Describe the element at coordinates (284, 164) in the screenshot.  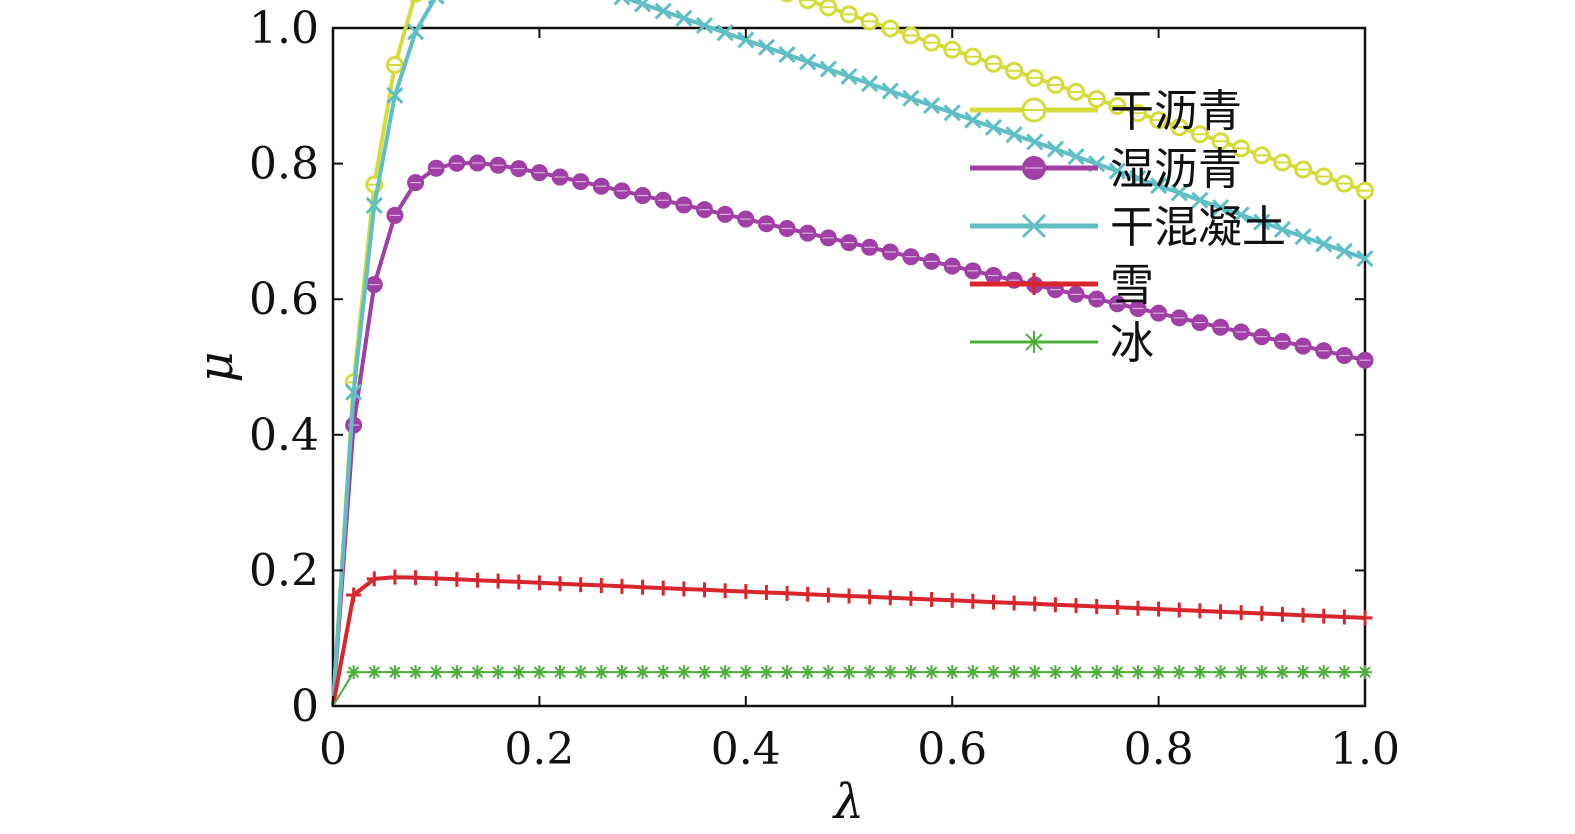
I see `y-tick-label: 0.8` at that location.